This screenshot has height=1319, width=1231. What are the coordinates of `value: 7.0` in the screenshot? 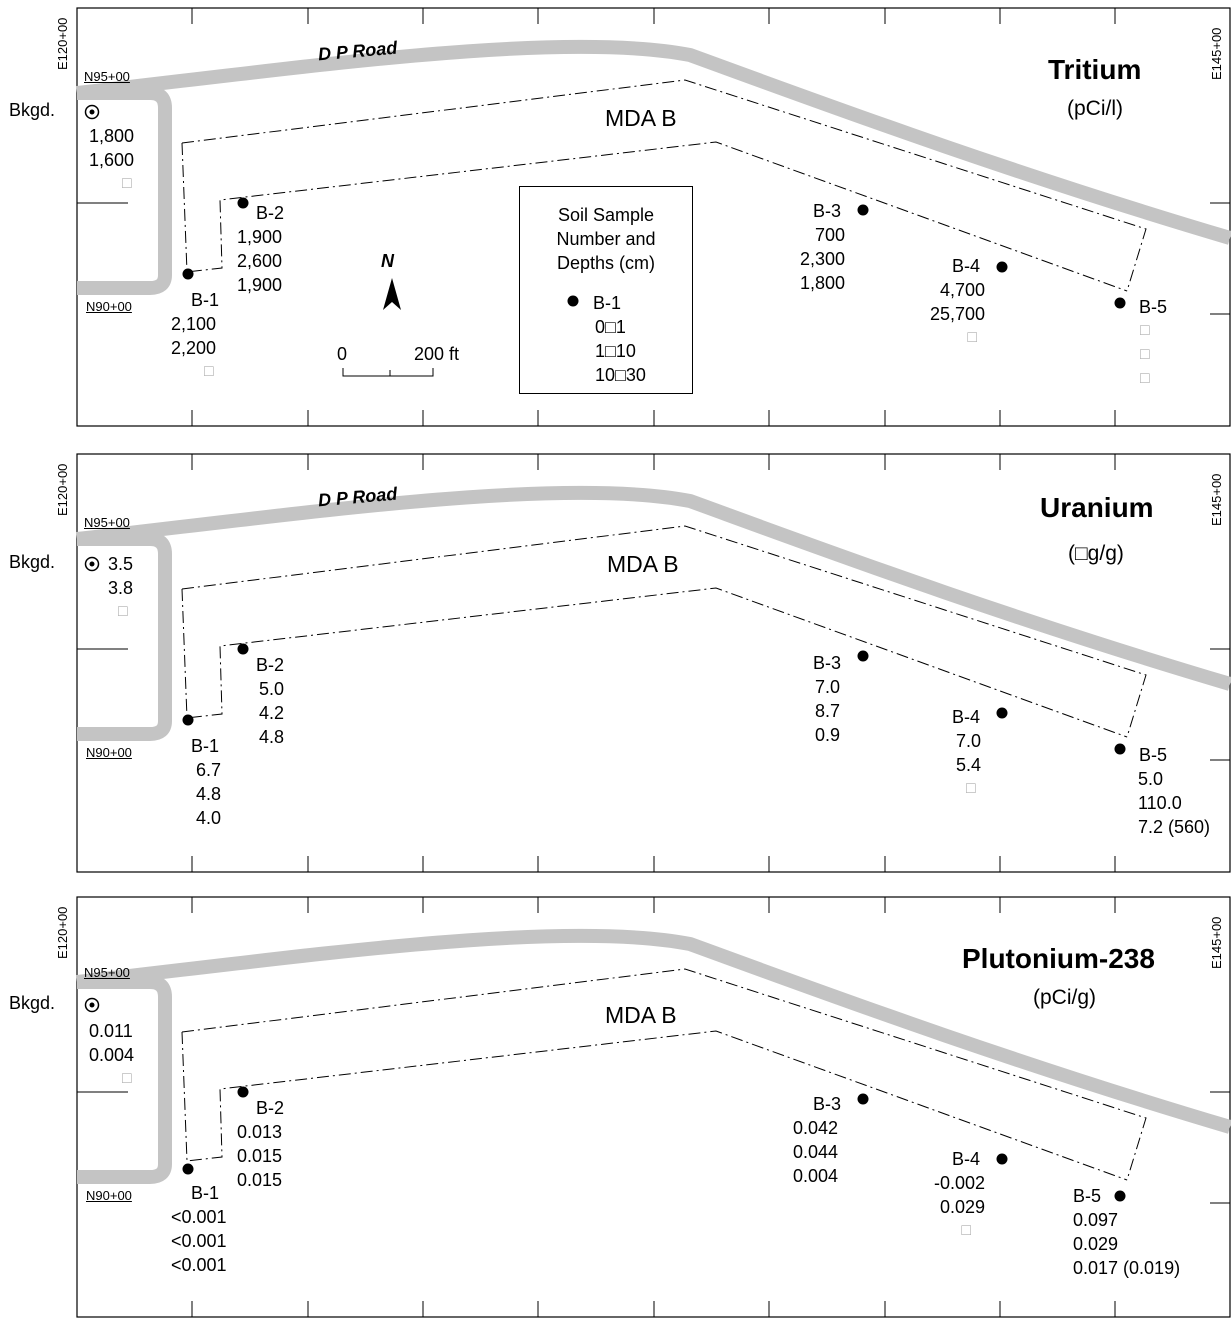 It's located at (969, 741).